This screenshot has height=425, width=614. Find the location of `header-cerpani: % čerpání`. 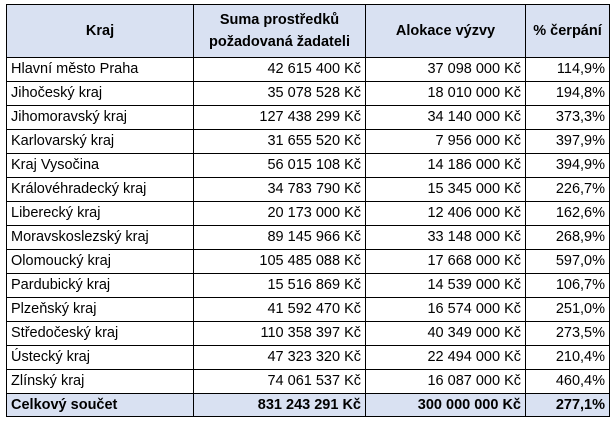

header-cerpani: % čerpání is located at coordinates (567, 31).